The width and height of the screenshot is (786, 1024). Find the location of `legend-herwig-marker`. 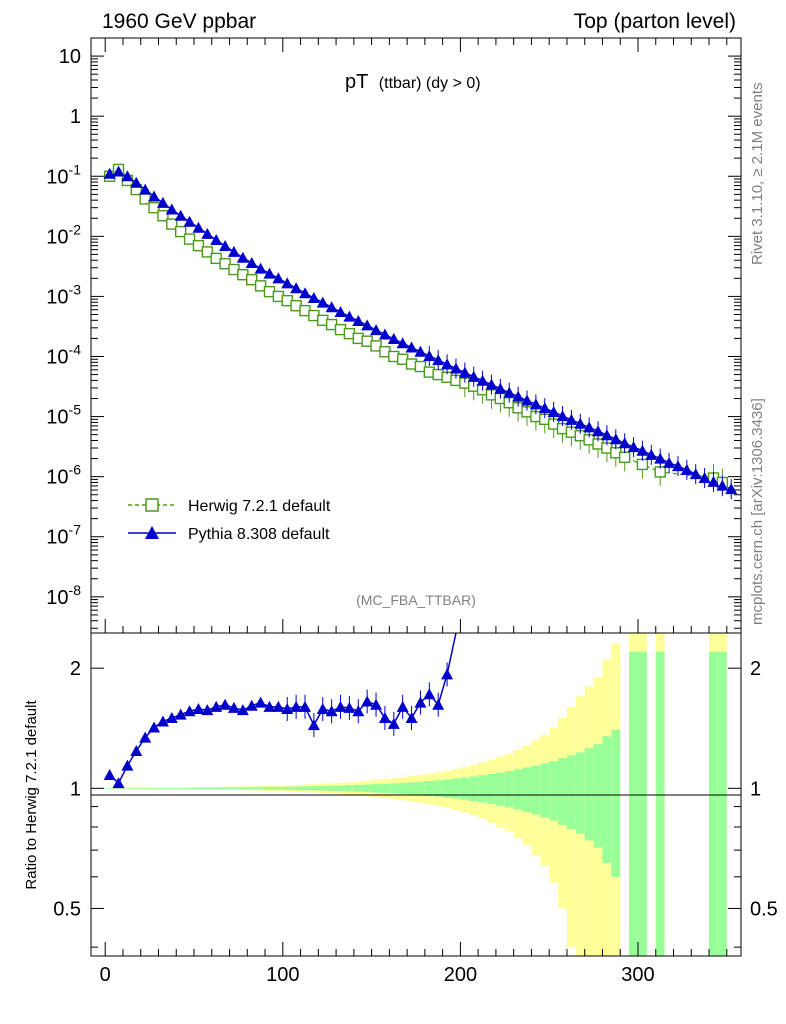

legend-herwig-marker is located at coordinates (152, 505).